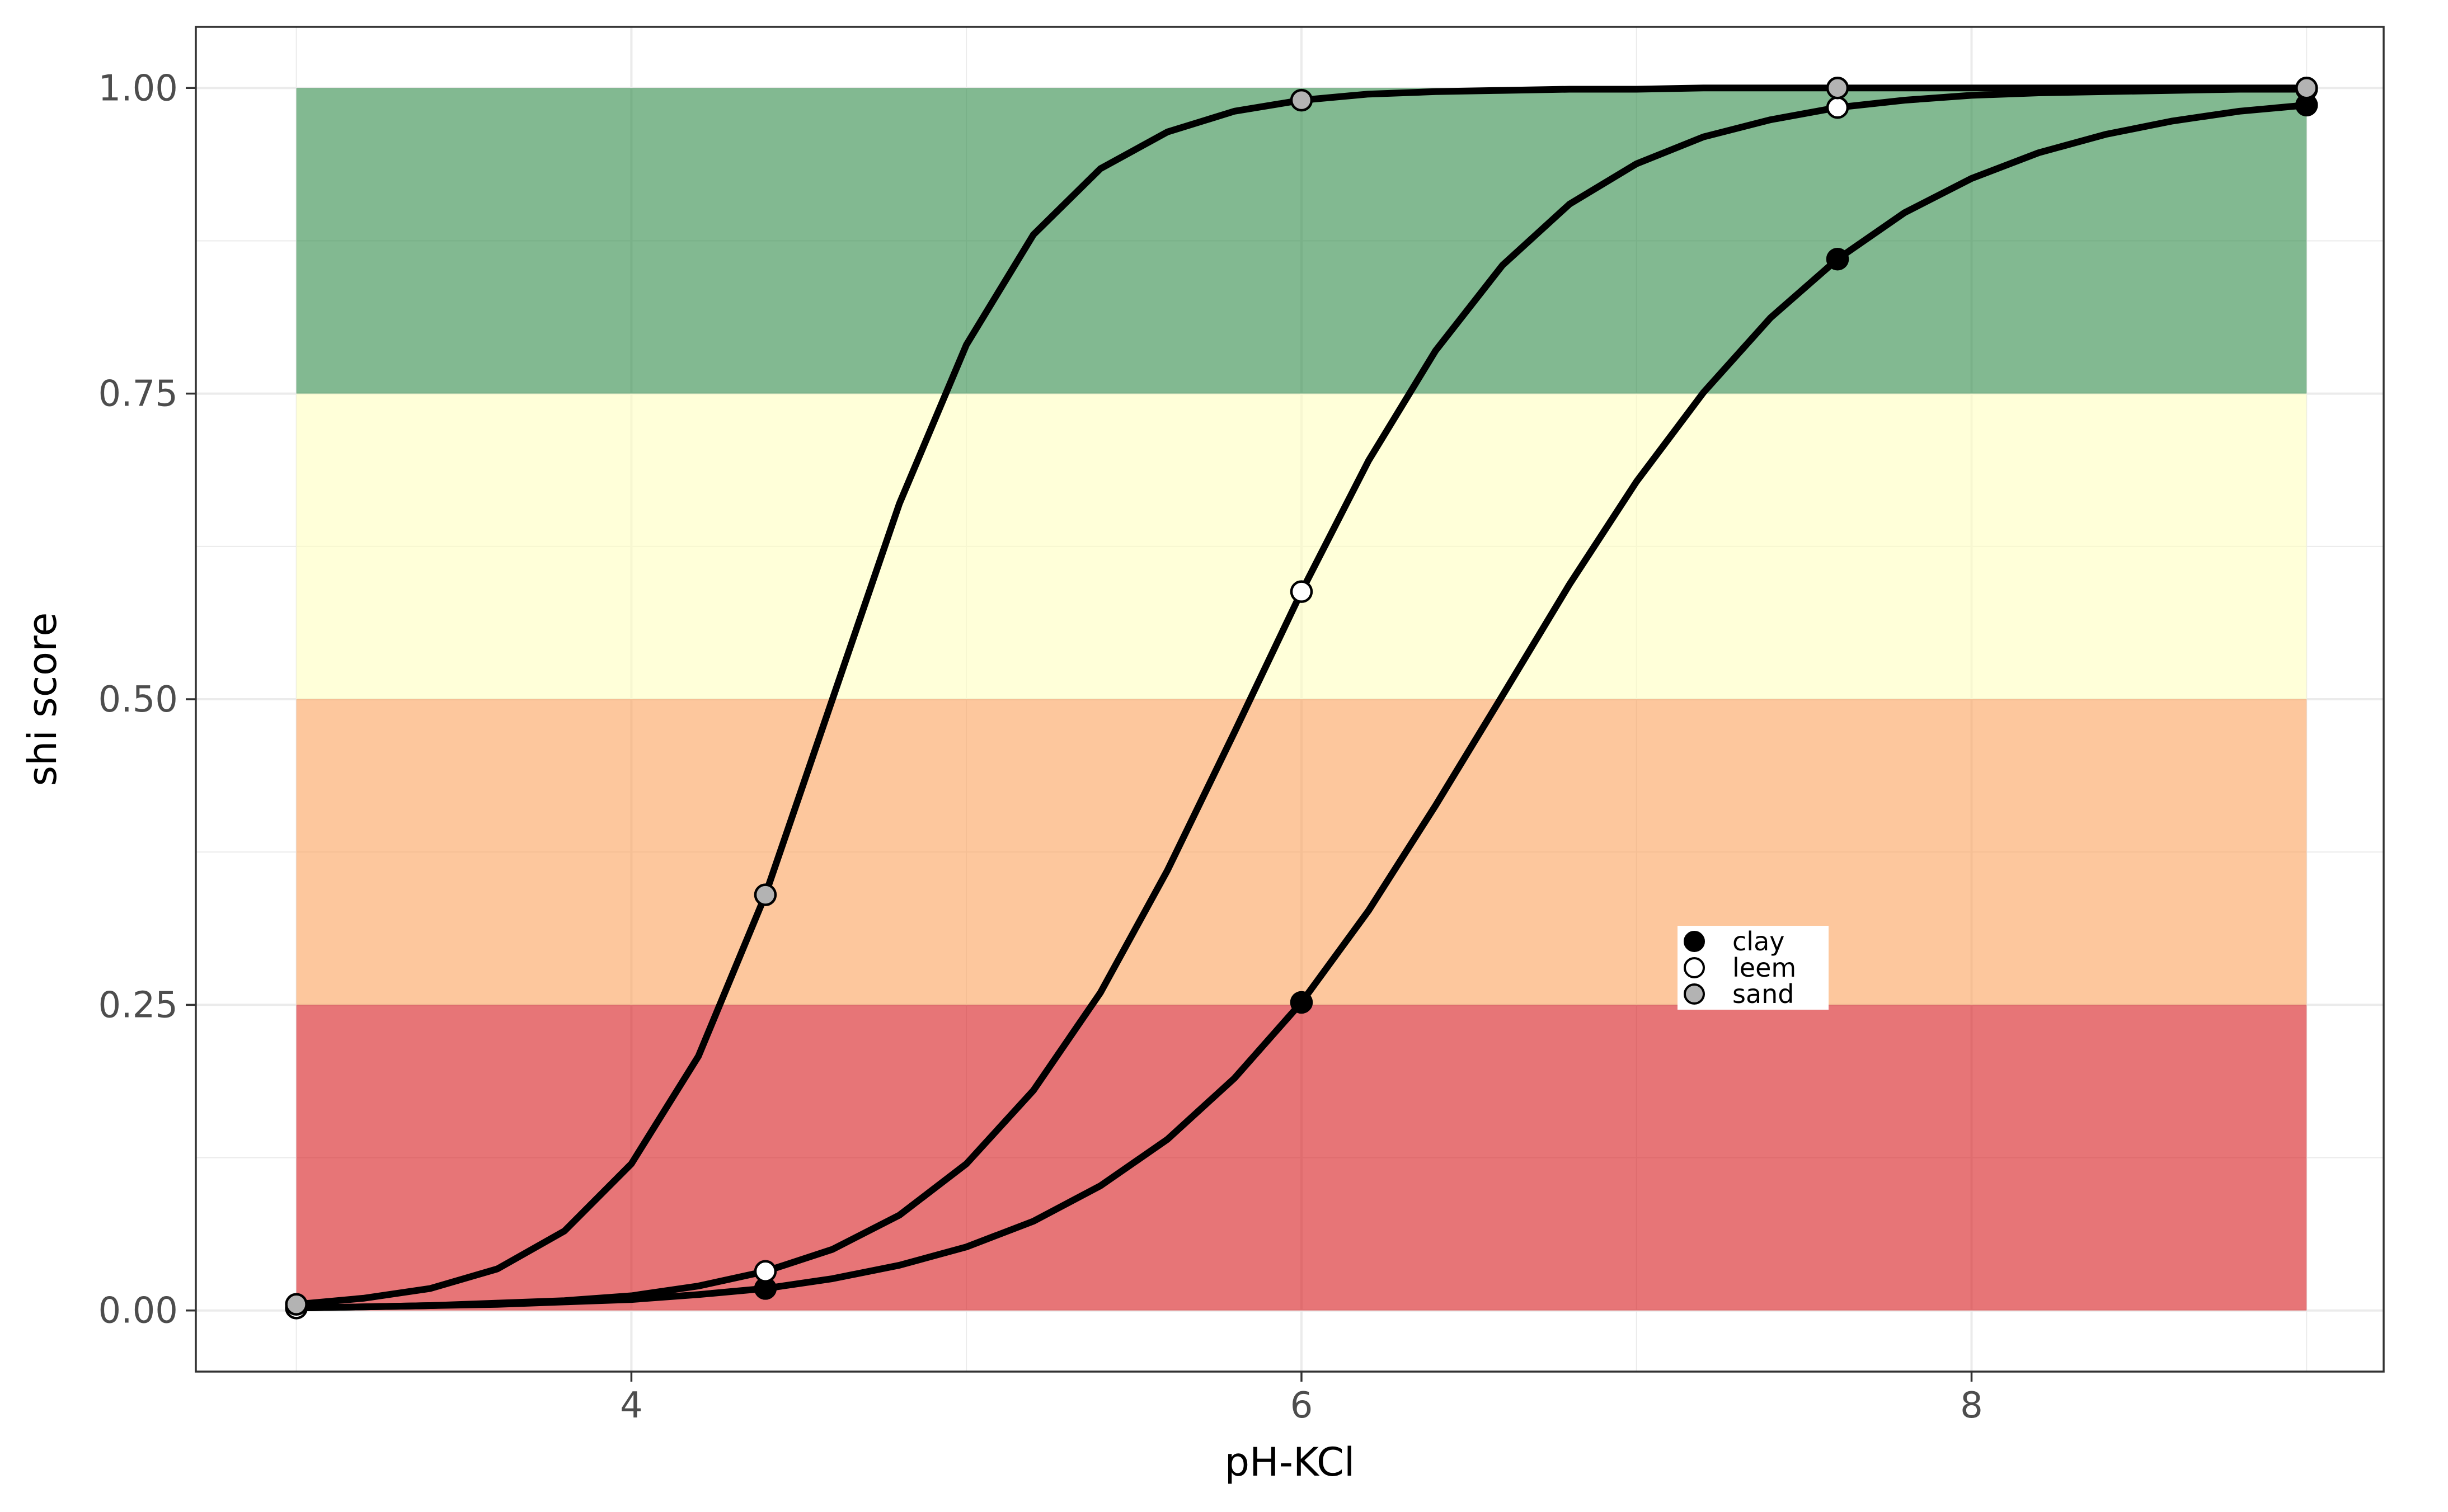  I want to click on y-tick-label: 0.75, so click(138, 395).